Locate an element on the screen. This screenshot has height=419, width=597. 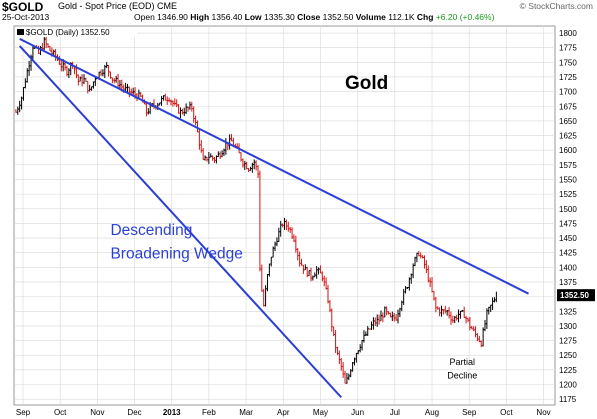
chg-label: Chg is located at coordinates (425, 17).